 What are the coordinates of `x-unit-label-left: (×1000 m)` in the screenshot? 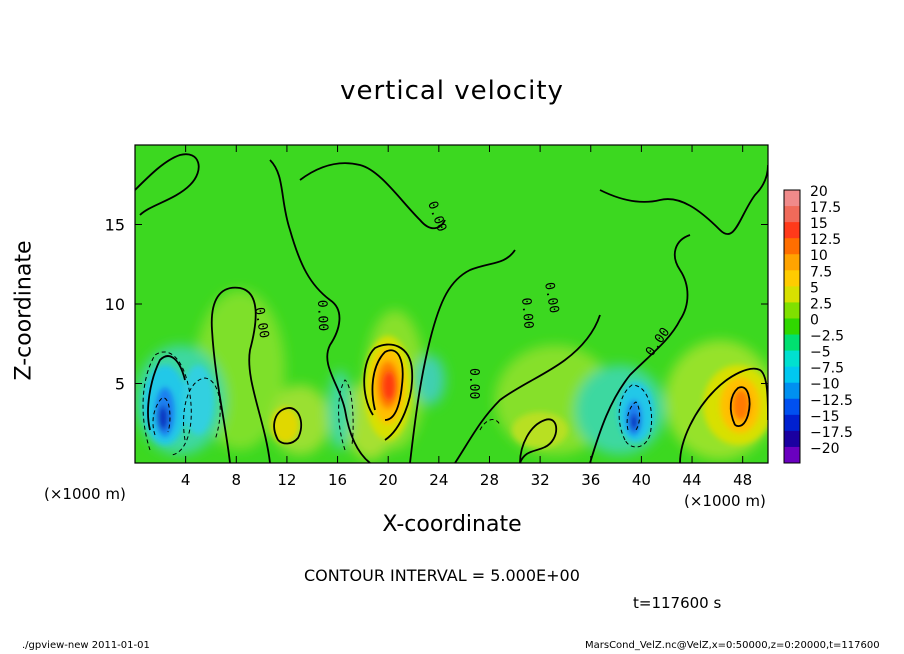 It's located at (85, 494).